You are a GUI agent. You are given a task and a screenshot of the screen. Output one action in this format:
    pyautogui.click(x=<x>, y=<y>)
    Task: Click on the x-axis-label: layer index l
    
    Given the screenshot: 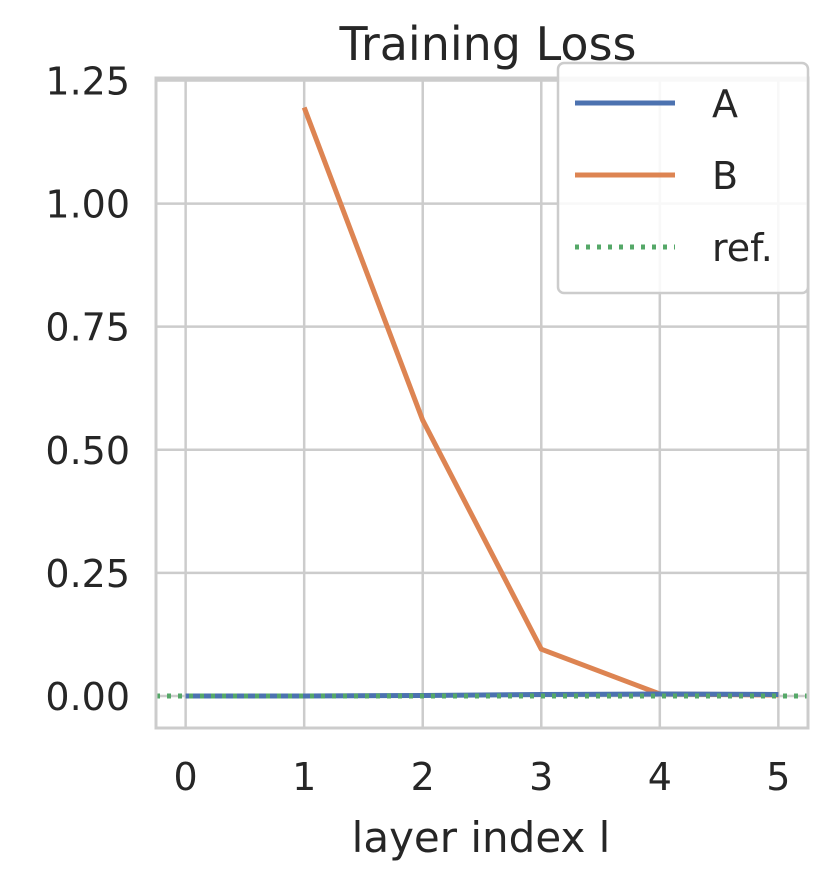 What is the action you would take?
    pyautogui.click(x=481, y=837)
    